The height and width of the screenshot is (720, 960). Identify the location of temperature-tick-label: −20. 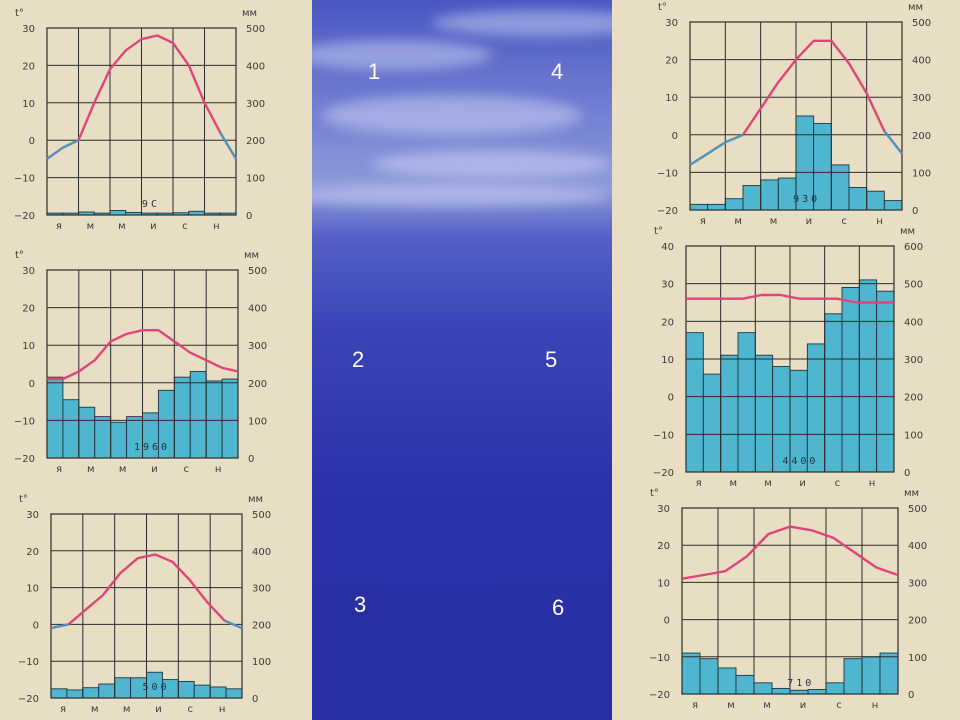
(24, 216).